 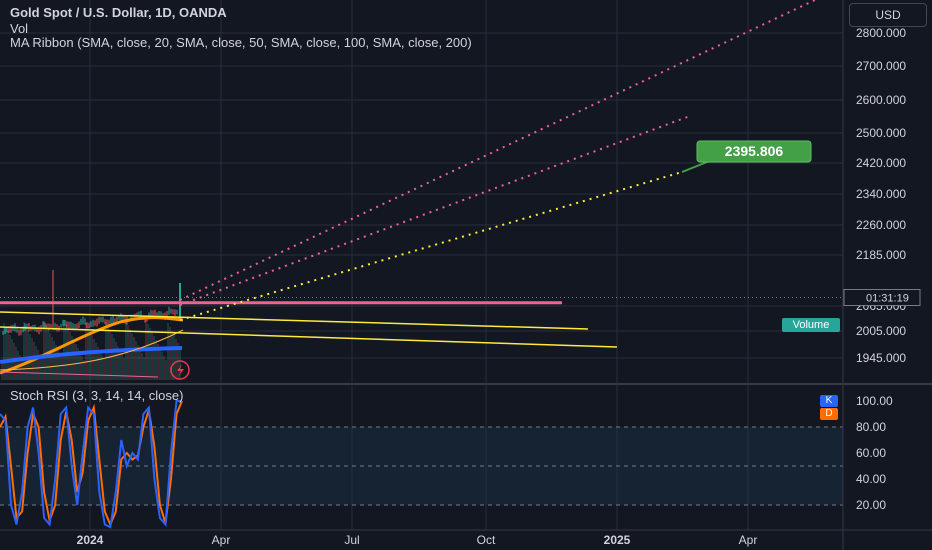 I want to click on ma-100-line, so click(x=92, y=350).